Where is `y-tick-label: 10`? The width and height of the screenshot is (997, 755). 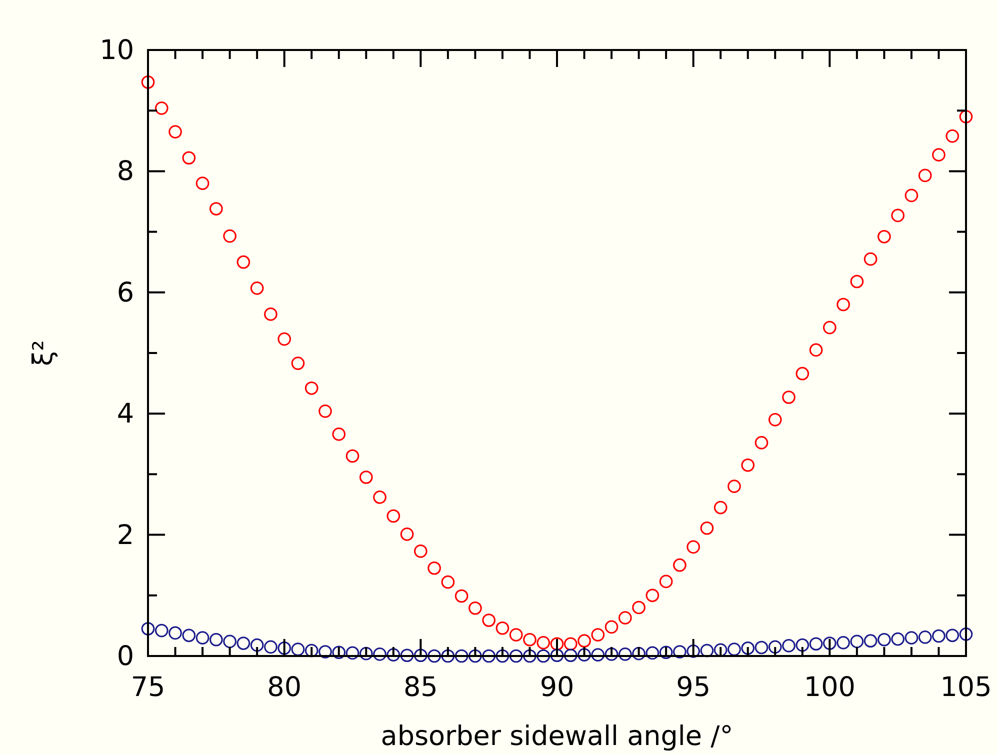
y-tick-label: 10 is located at coordinates (117, 50).